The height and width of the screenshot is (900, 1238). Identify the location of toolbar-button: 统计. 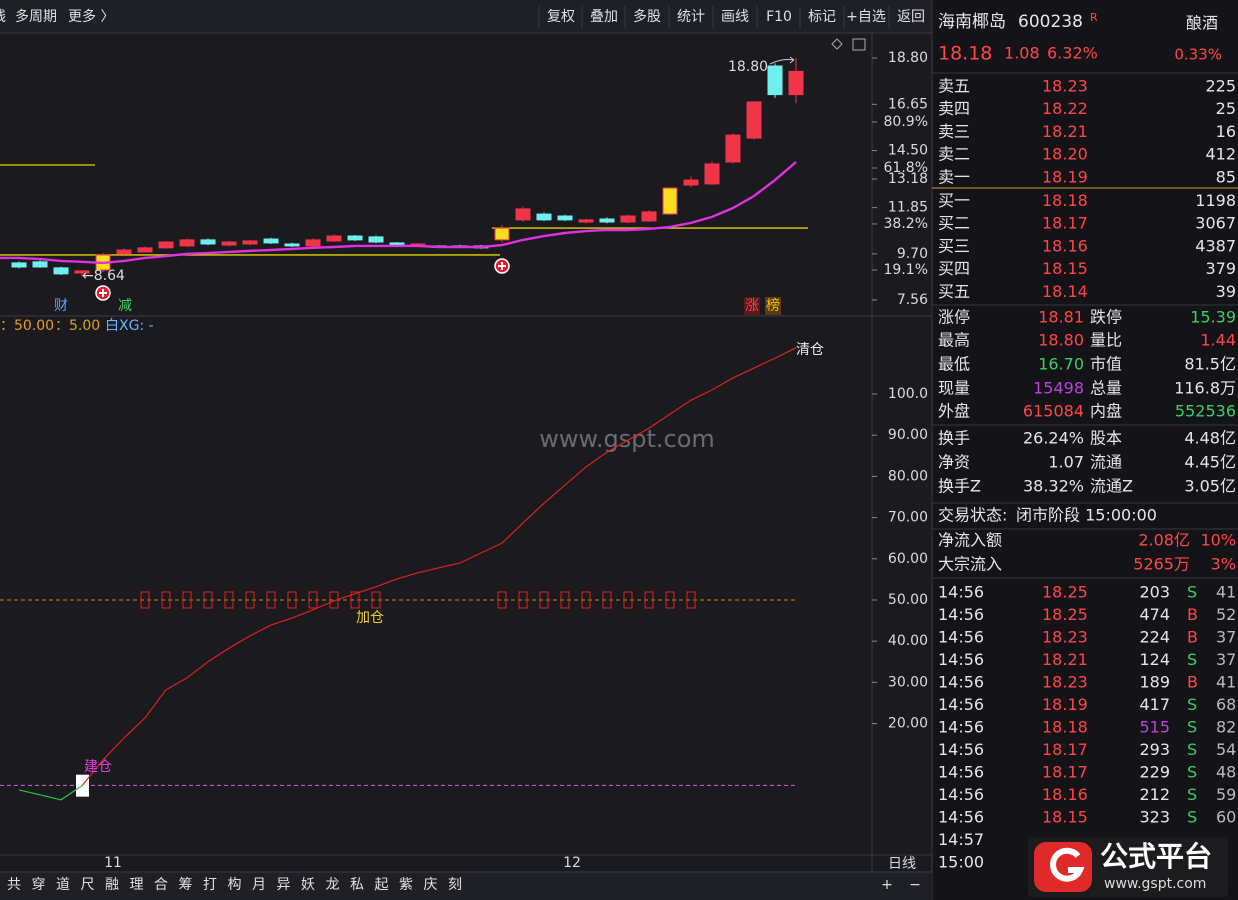
(691, 17).